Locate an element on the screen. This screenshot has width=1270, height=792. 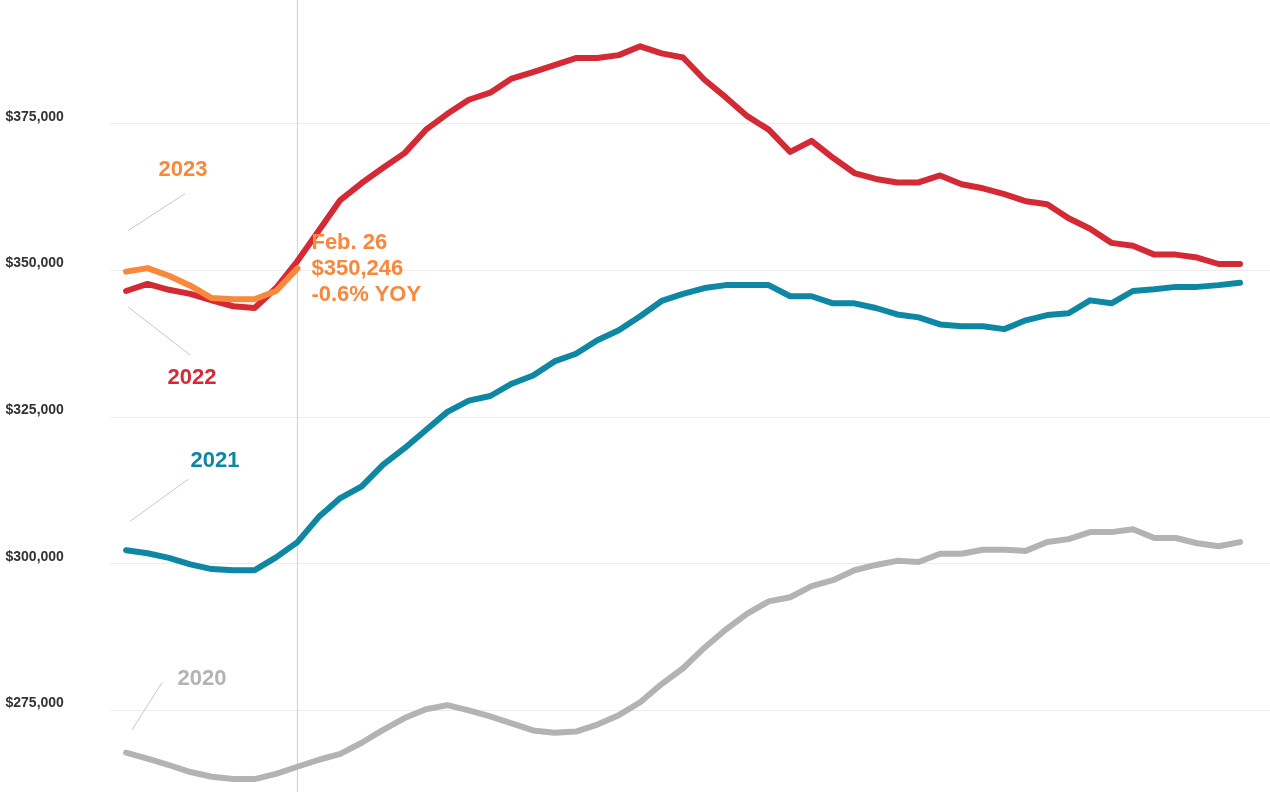
annotation: Feb. 26 $350,246 -0.6% YOY is located at coordinates (366, 268).